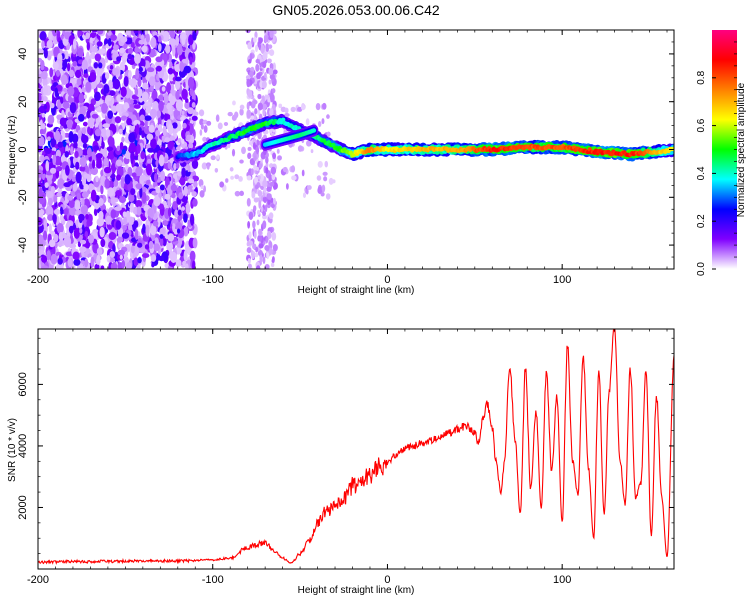 This screenshot has width=750, height=600. I want to click on x-tick-label: 0, so click(387, 580).